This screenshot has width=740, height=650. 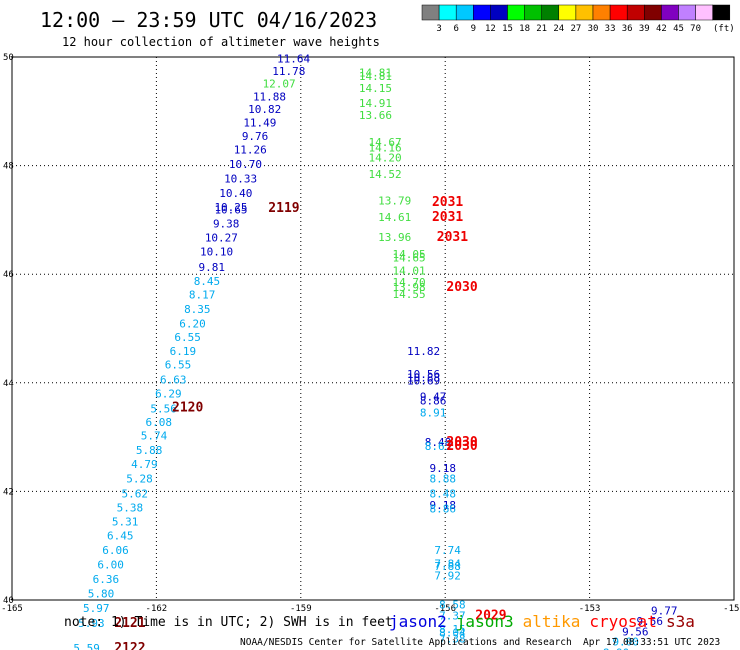 I want to click on satellite-legend: jason2 jason3 altika cryosat s3a, so click(x=542, y=621).